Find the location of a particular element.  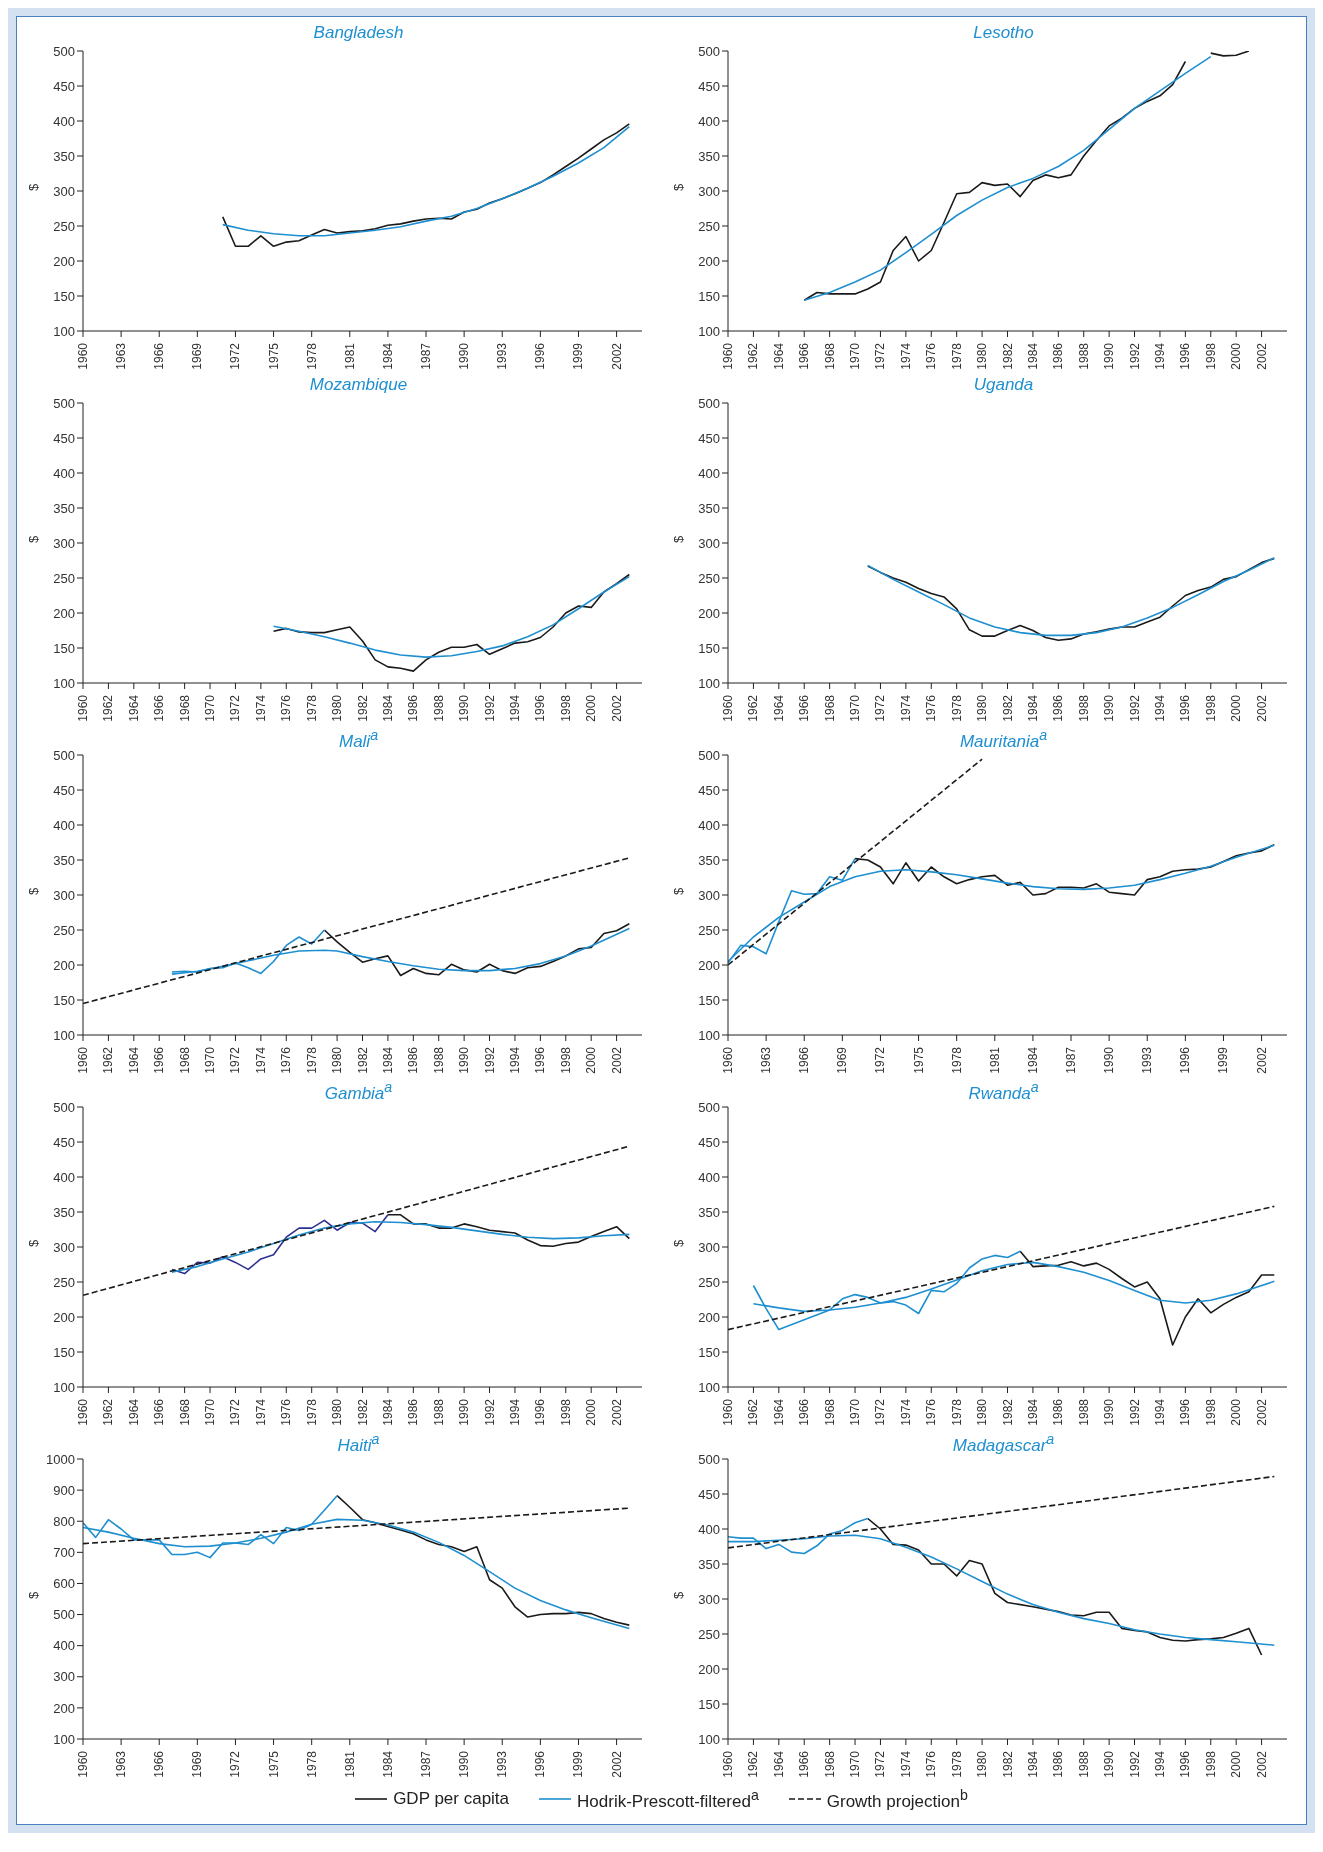

x-tick-label: 1963 is located at coordinates (766, 1060).